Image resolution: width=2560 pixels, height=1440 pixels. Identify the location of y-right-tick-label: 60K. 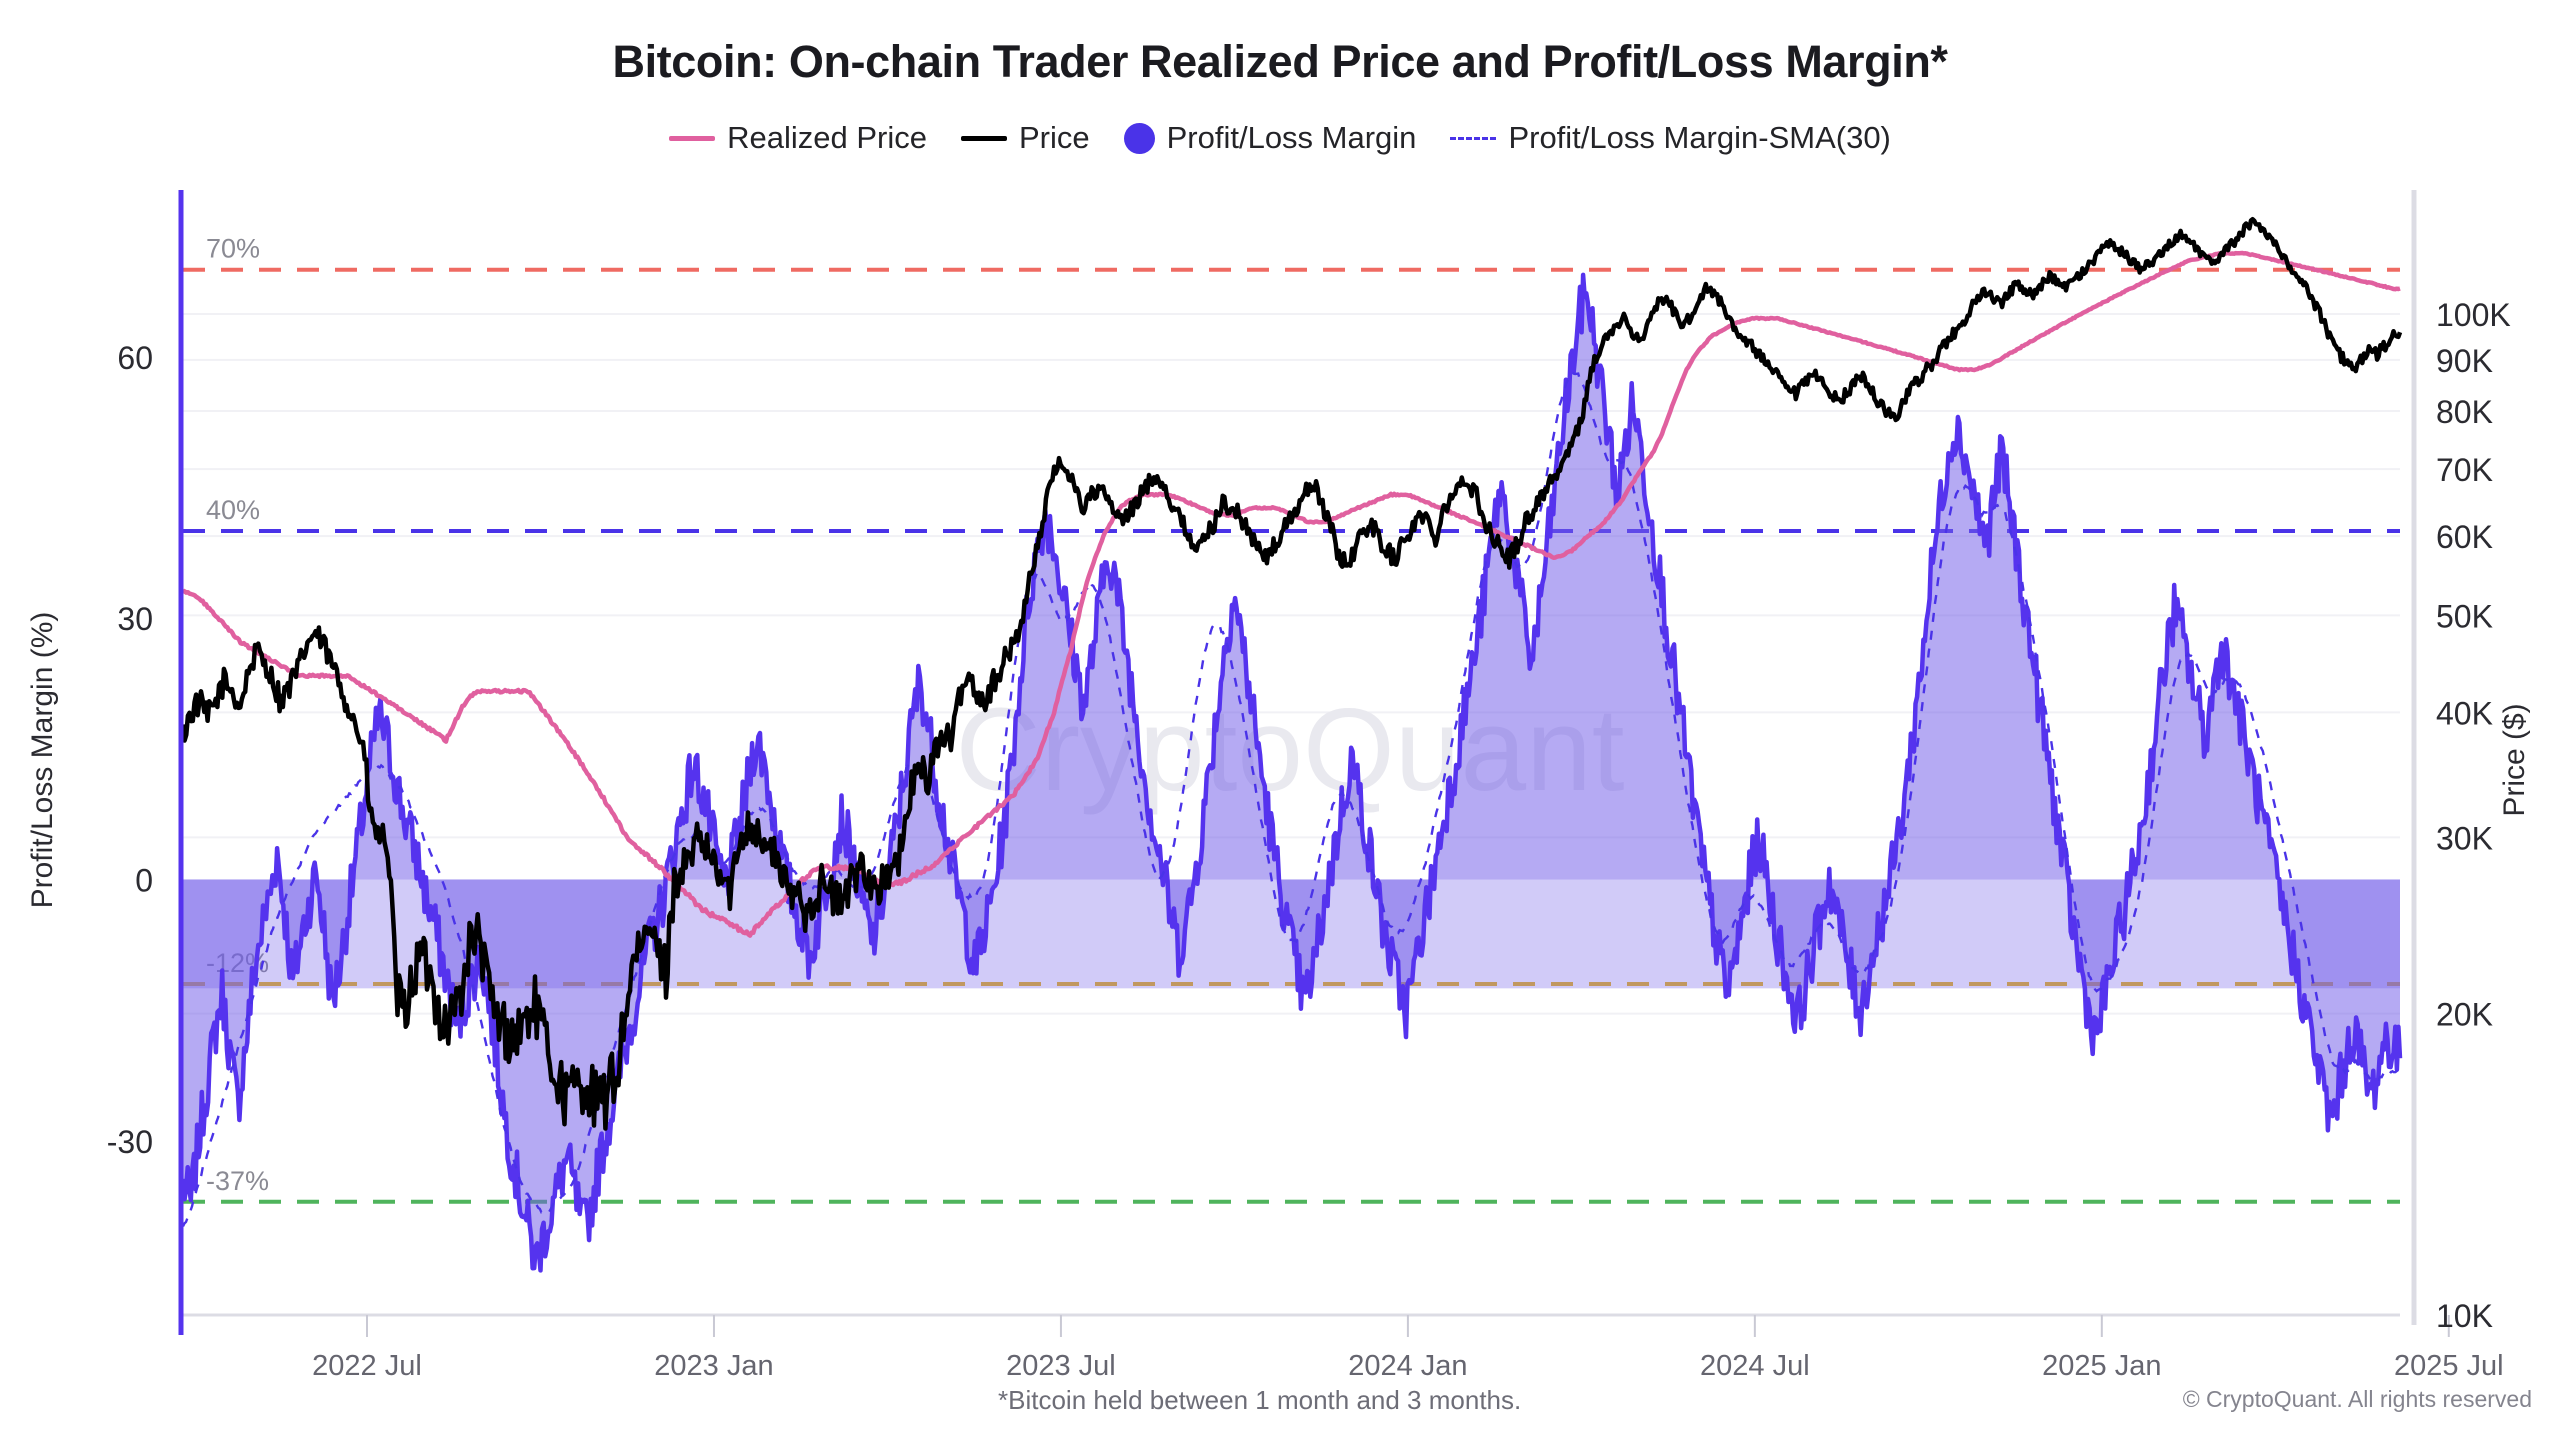
(2464, 537).